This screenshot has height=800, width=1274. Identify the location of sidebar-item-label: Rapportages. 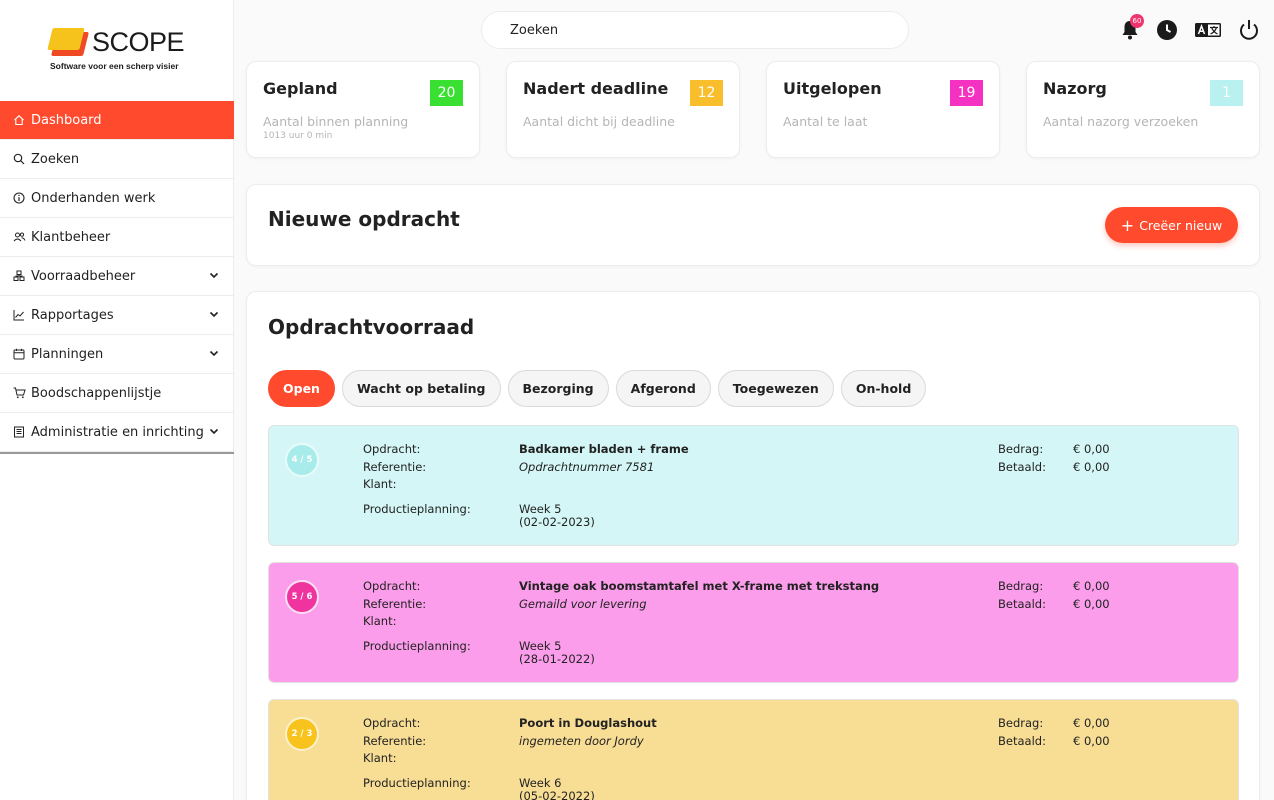
(72, 315).